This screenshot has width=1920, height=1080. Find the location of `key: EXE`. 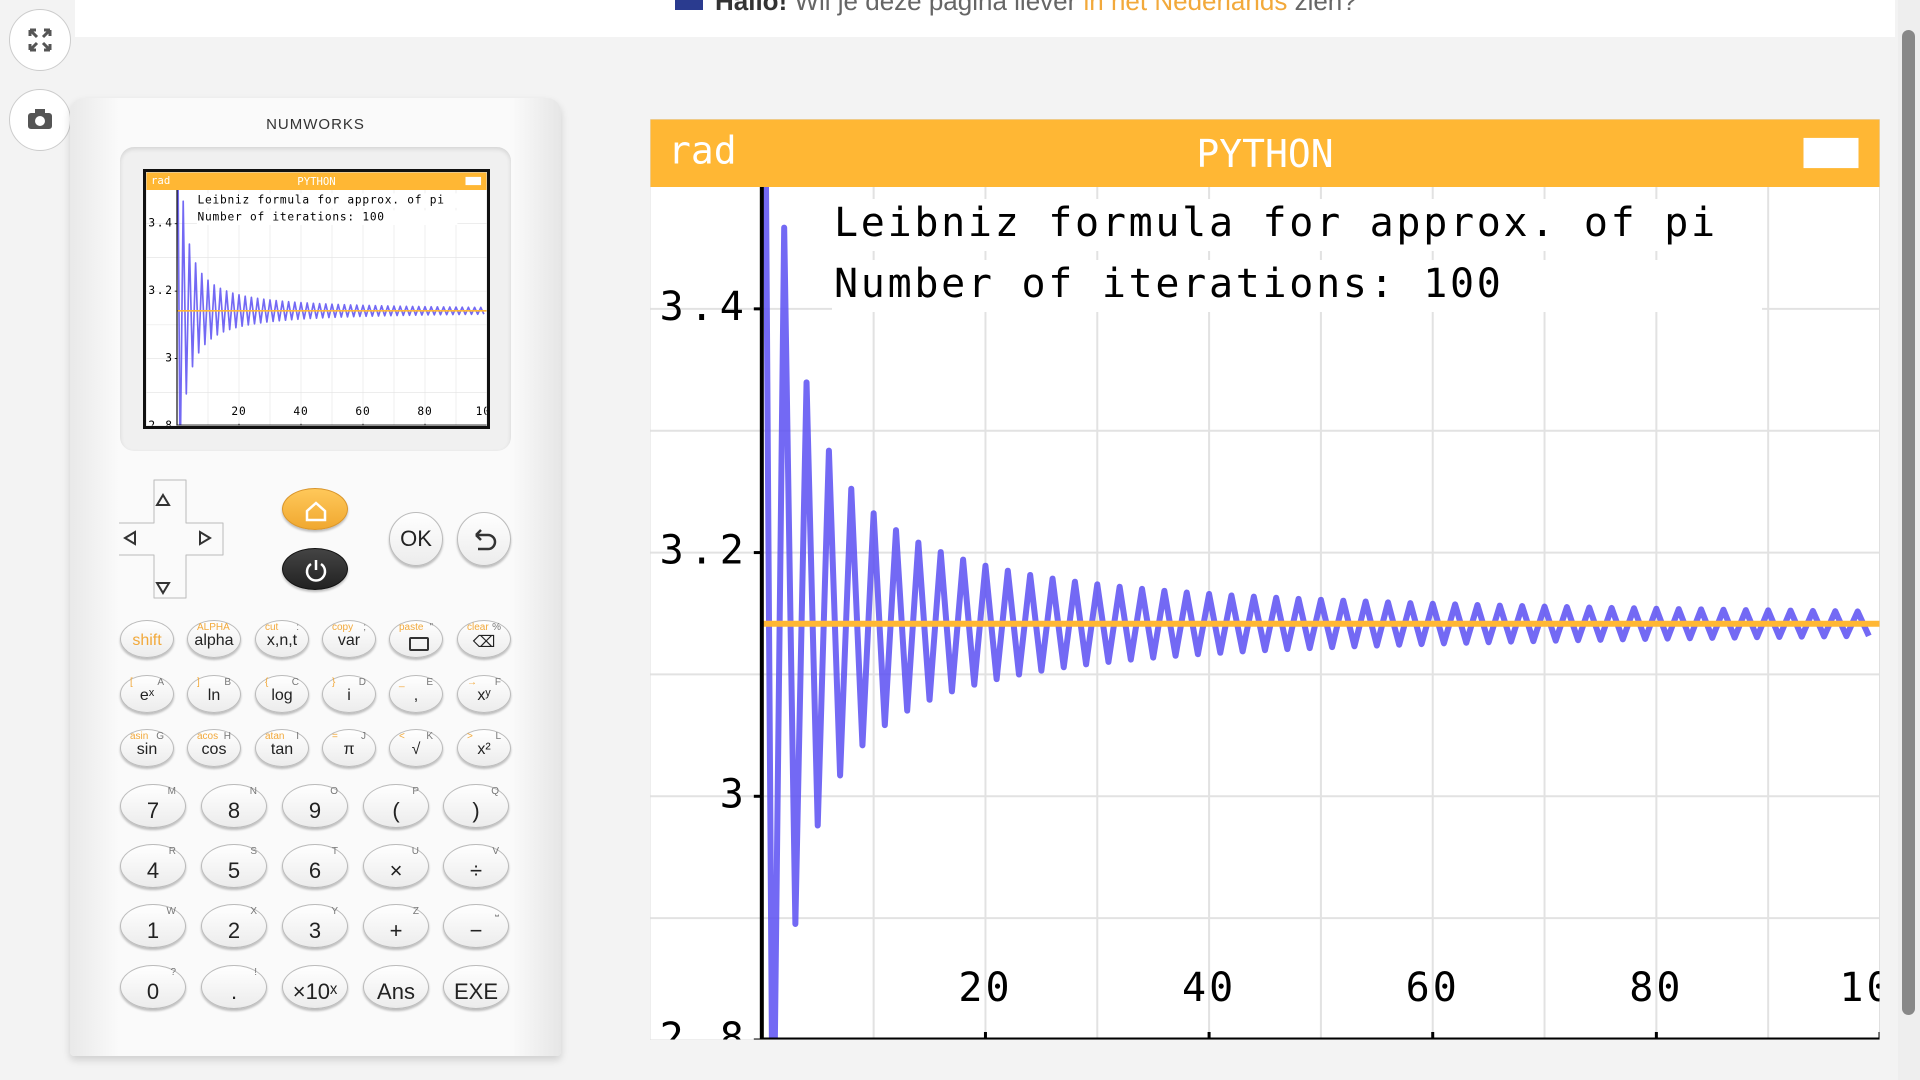

key: EXE is located at coordinates (476, 987).